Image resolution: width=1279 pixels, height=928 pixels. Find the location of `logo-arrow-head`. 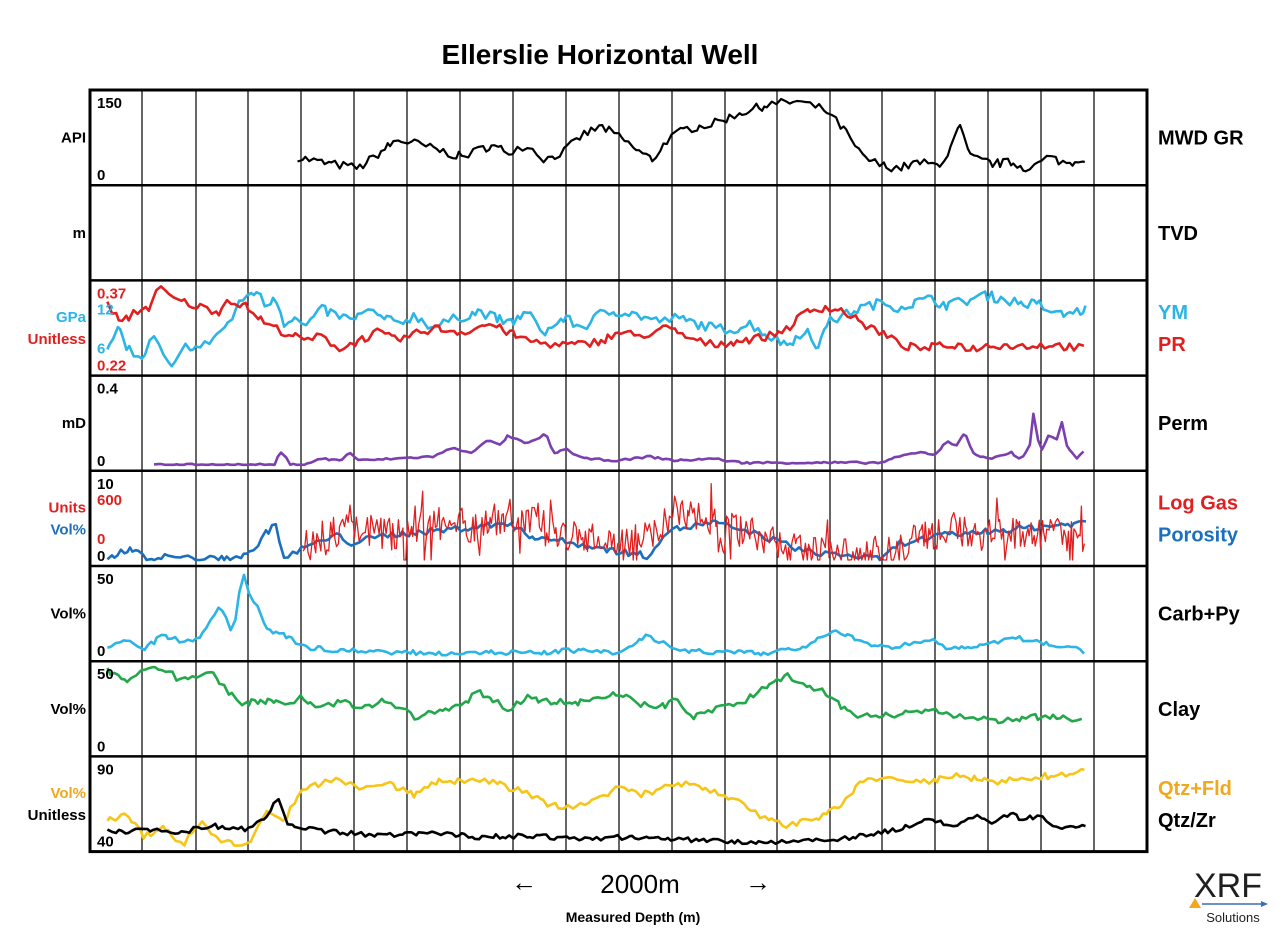

logo-arrow-head is located at coordinates (1264, 904).